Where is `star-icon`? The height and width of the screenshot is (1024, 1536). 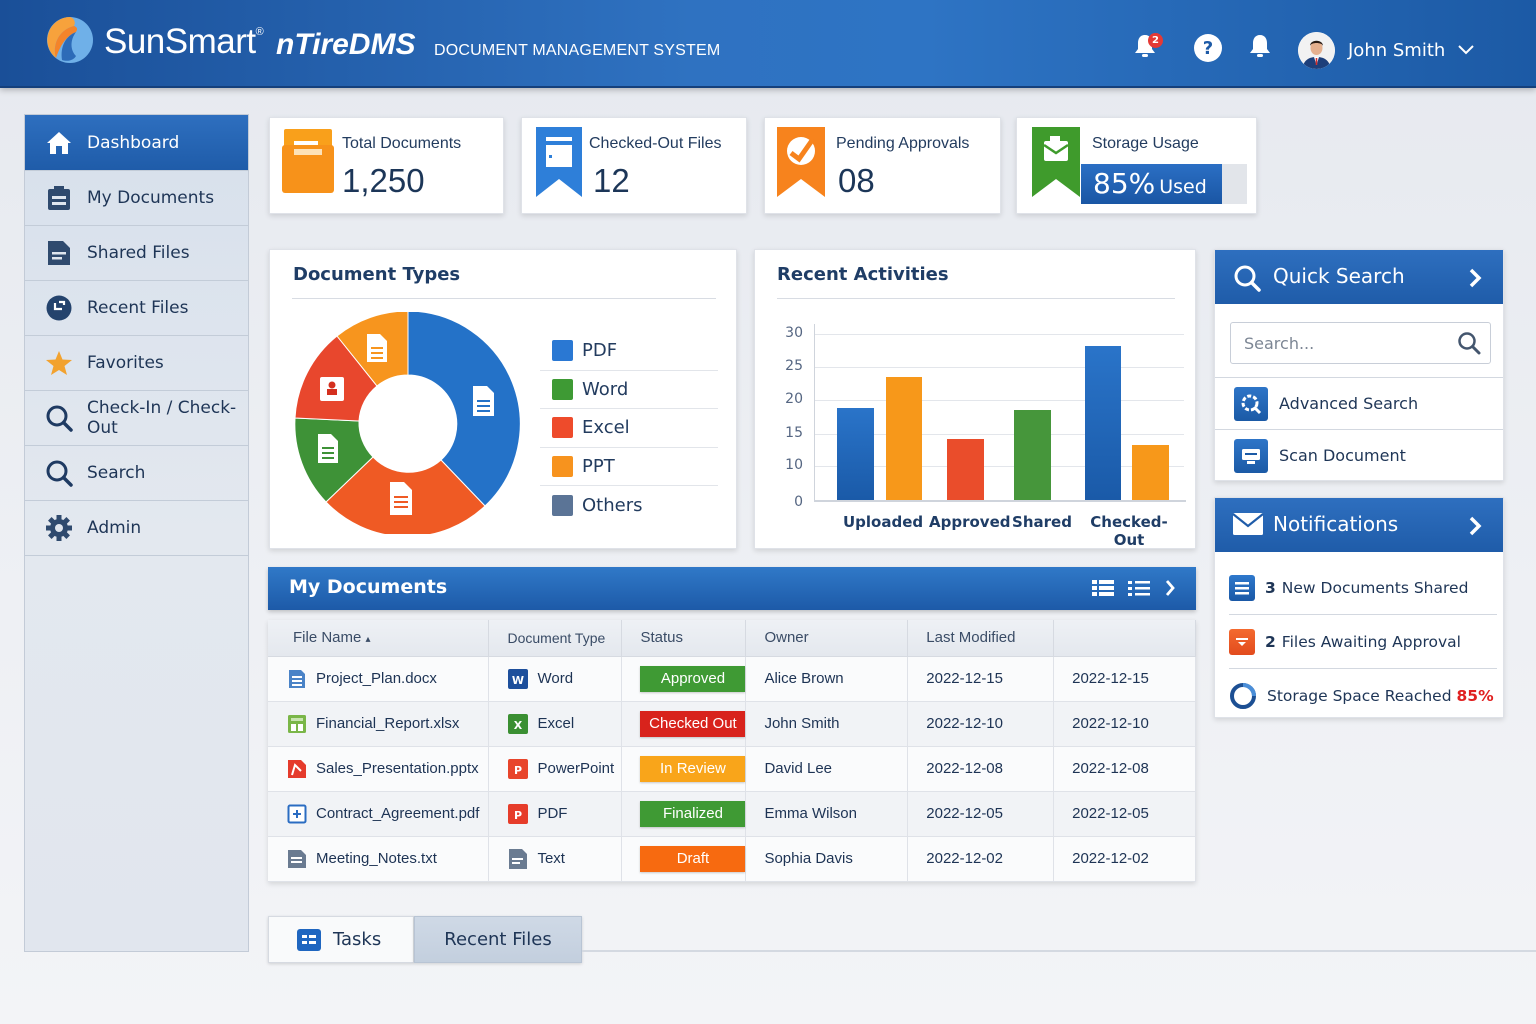
star-icon is located at coordinates (59, 363).